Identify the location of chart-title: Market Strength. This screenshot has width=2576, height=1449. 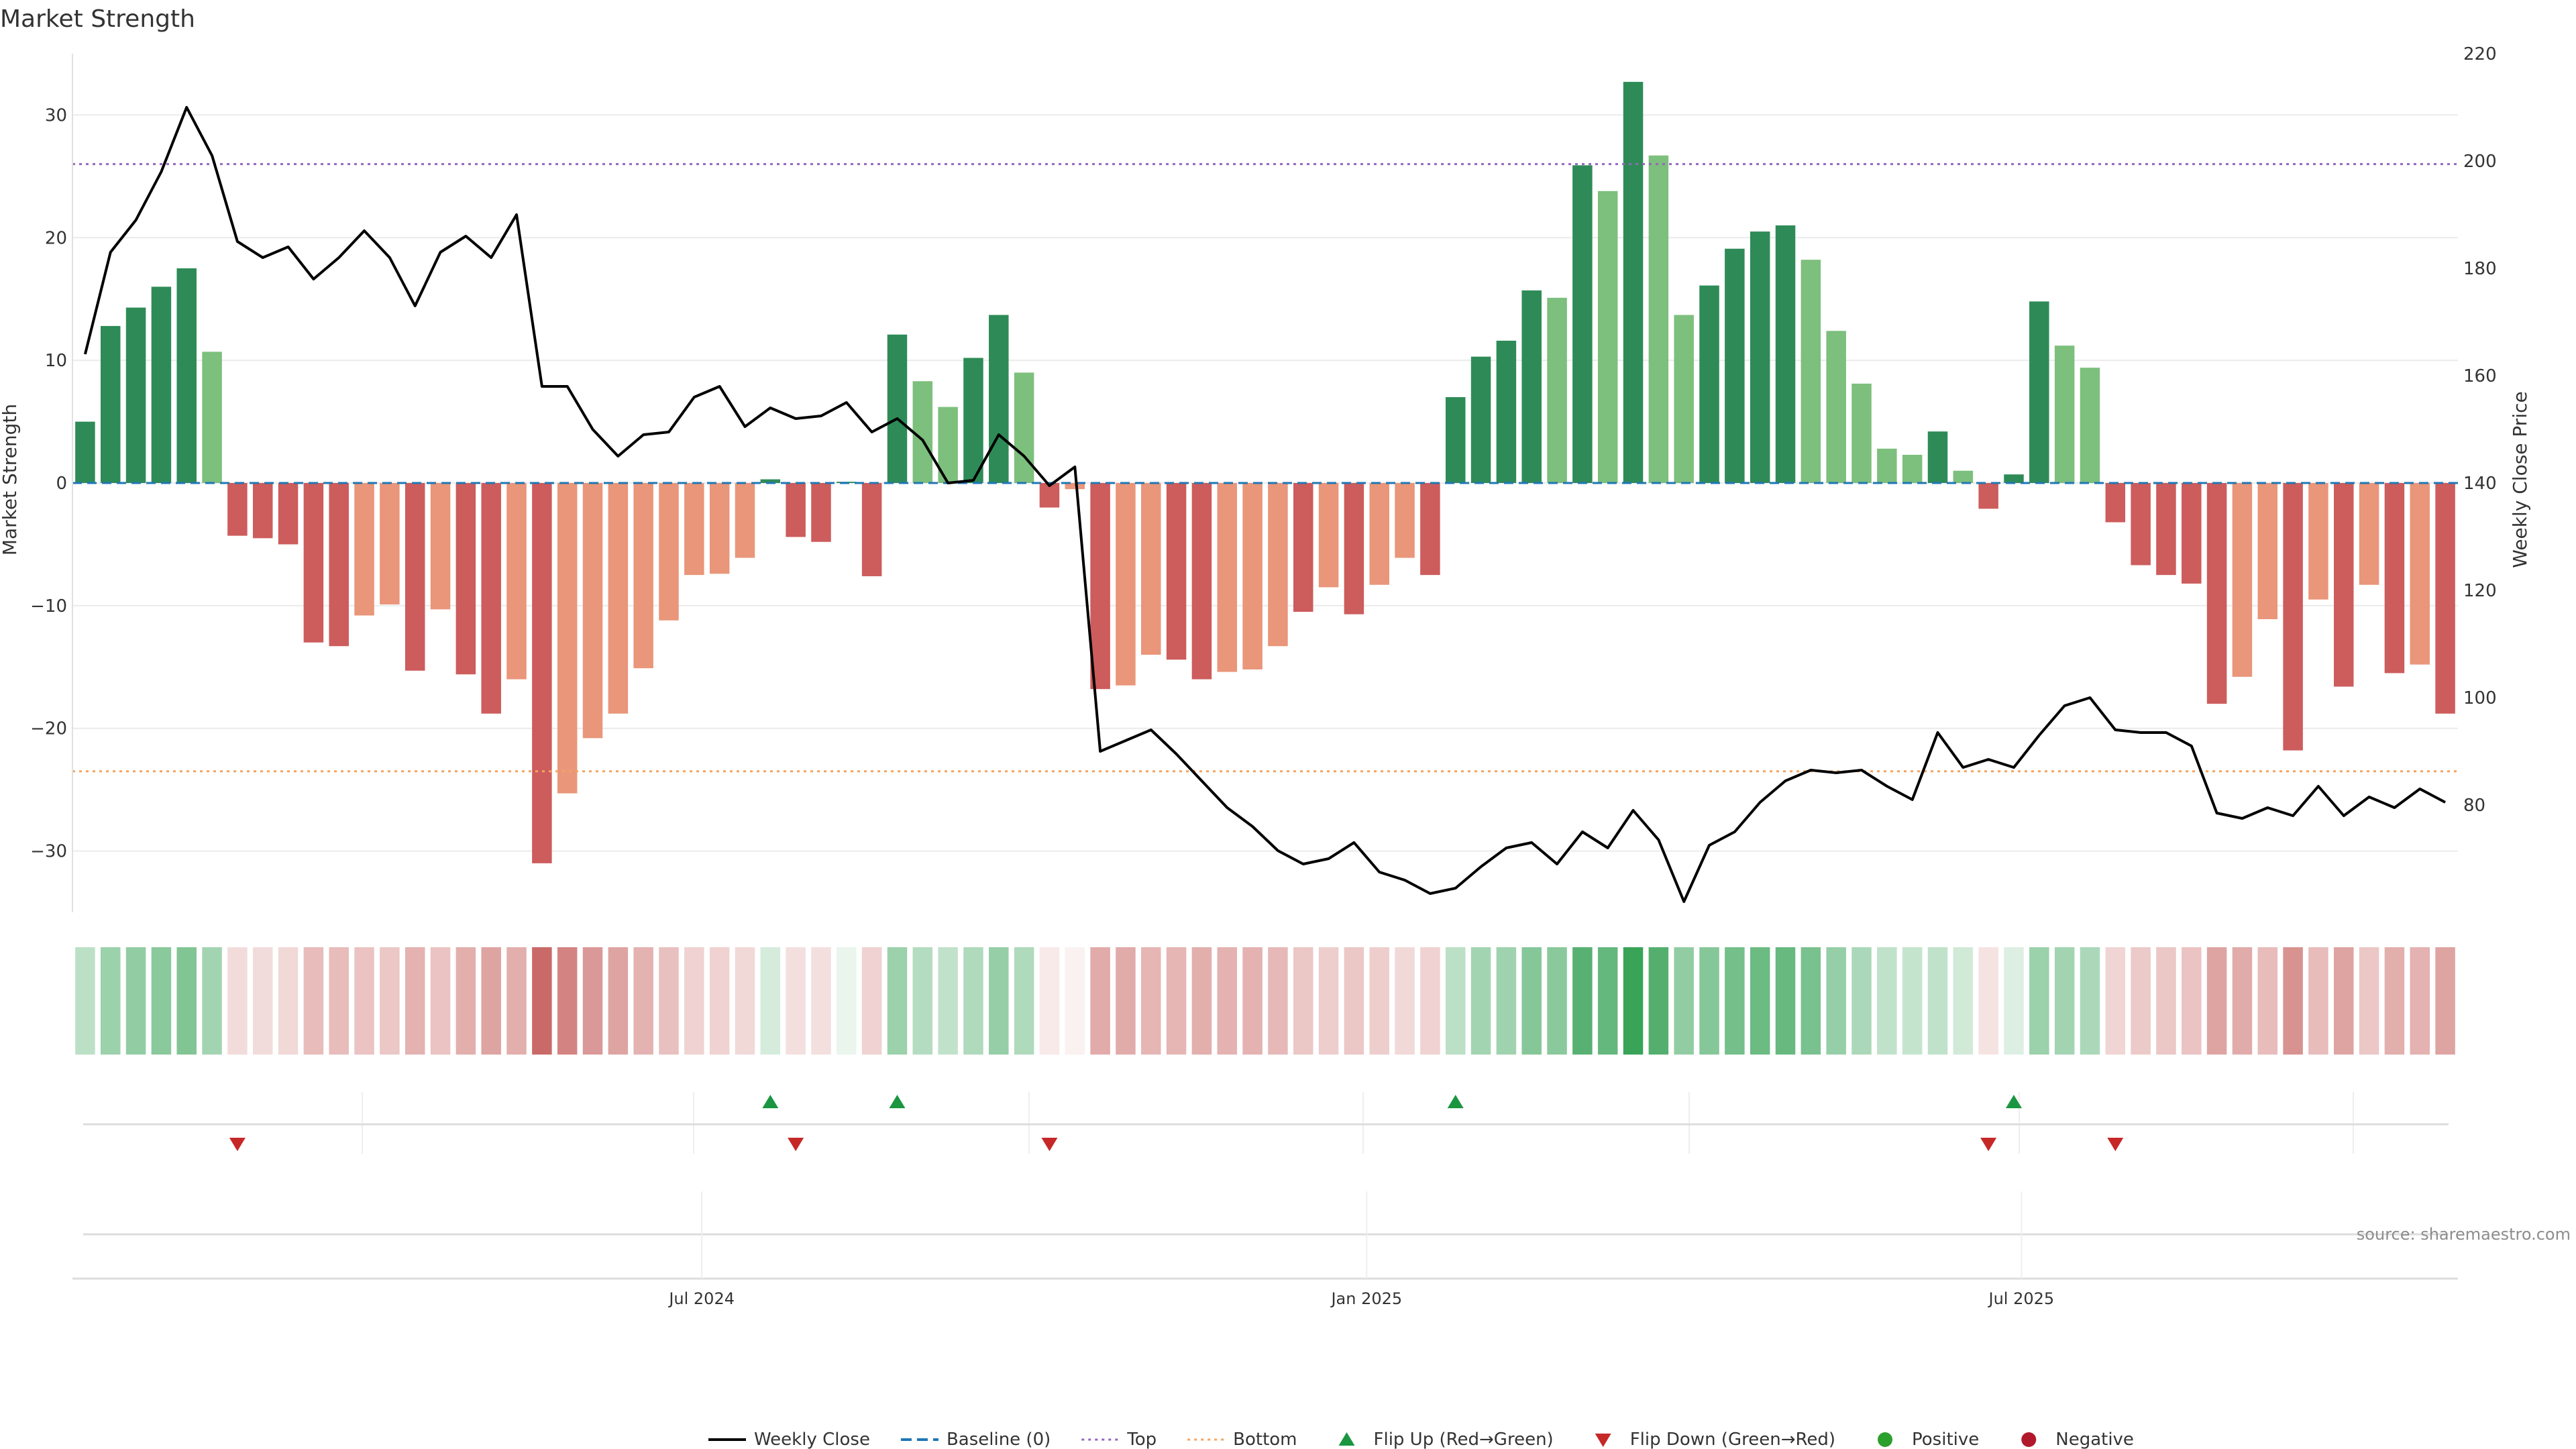
(97, 19).